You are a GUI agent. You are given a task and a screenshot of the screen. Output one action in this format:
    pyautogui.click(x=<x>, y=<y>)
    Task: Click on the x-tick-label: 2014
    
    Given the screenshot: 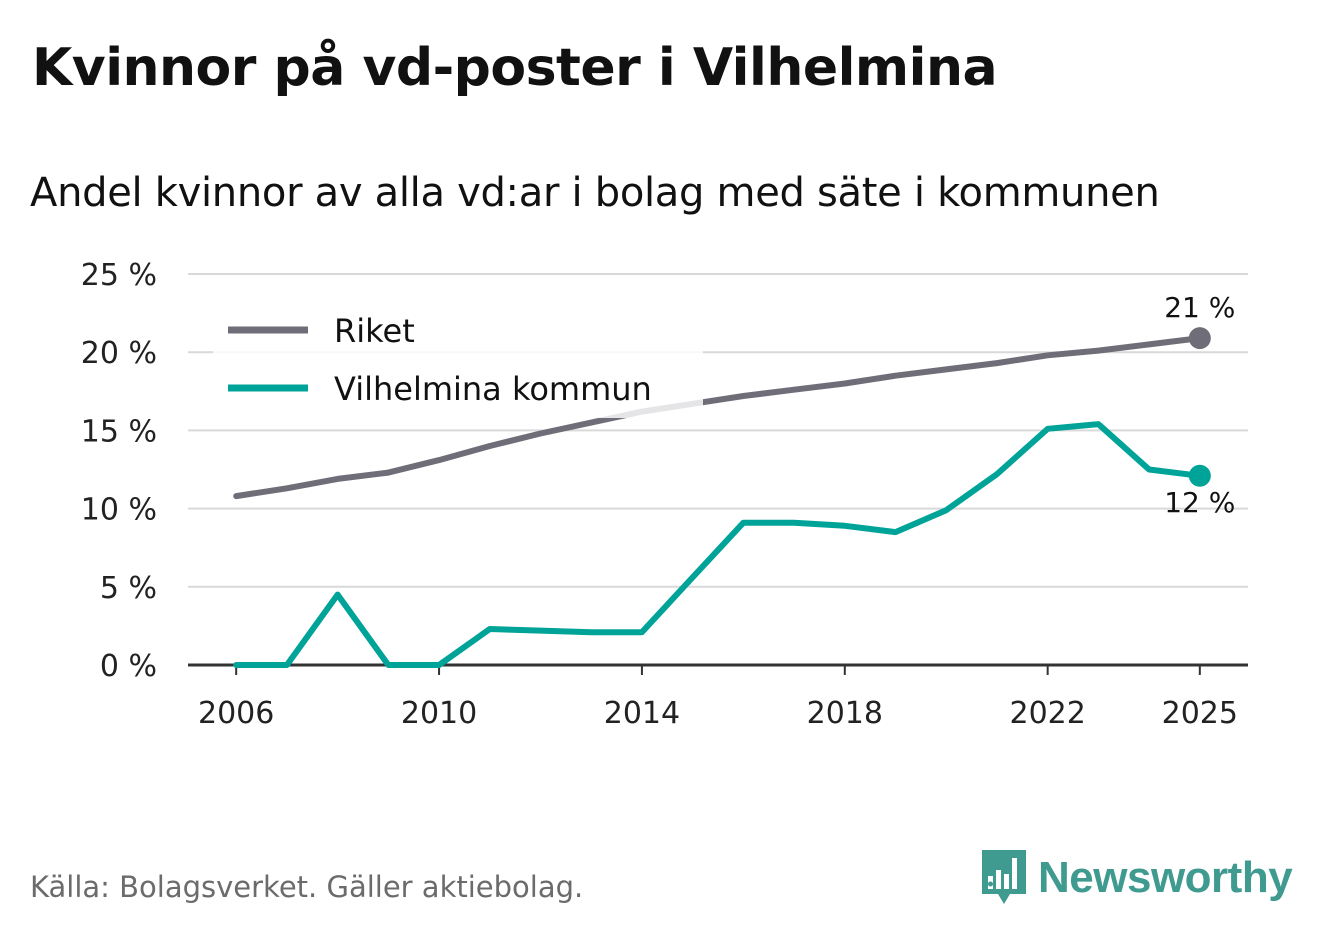 What is the action you would take?
    pyautogui.click(x=642, y=713)
    